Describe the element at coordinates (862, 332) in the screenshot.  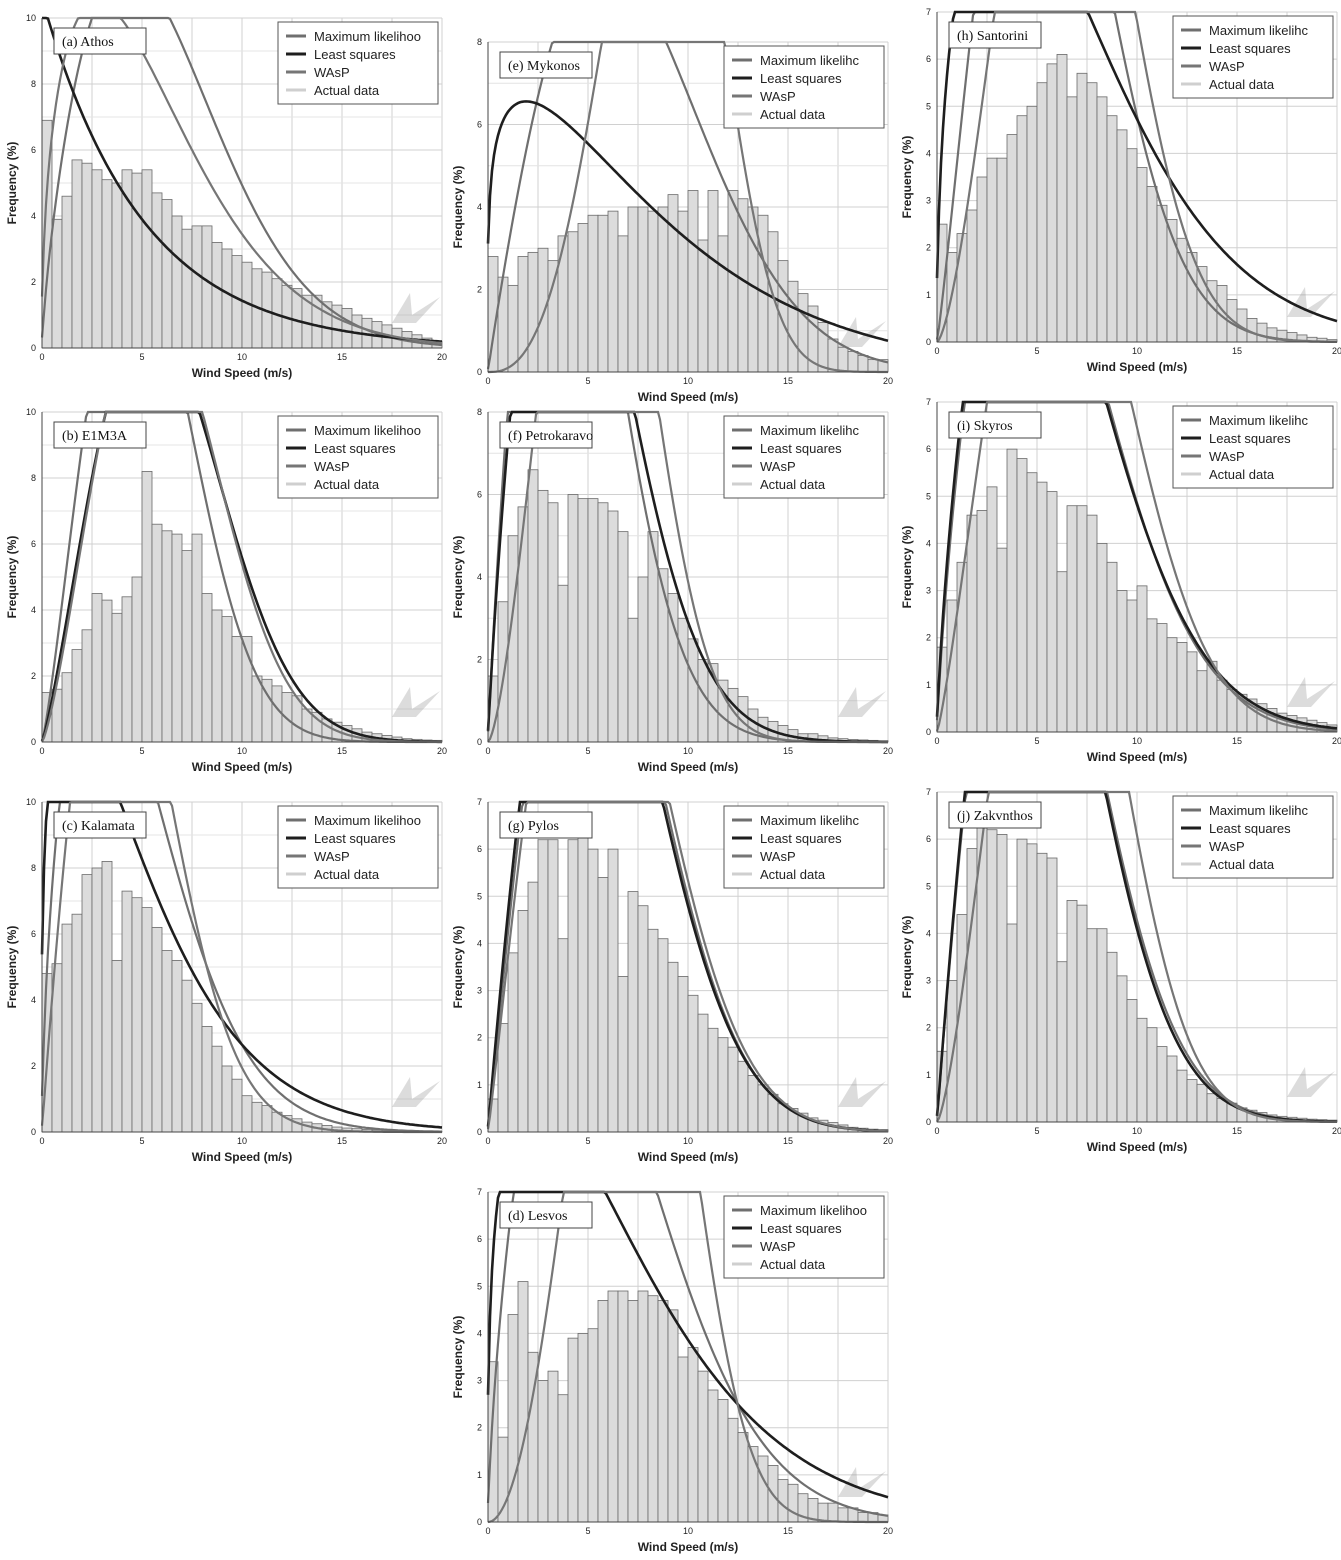
I see `watermark-logo` at that location.